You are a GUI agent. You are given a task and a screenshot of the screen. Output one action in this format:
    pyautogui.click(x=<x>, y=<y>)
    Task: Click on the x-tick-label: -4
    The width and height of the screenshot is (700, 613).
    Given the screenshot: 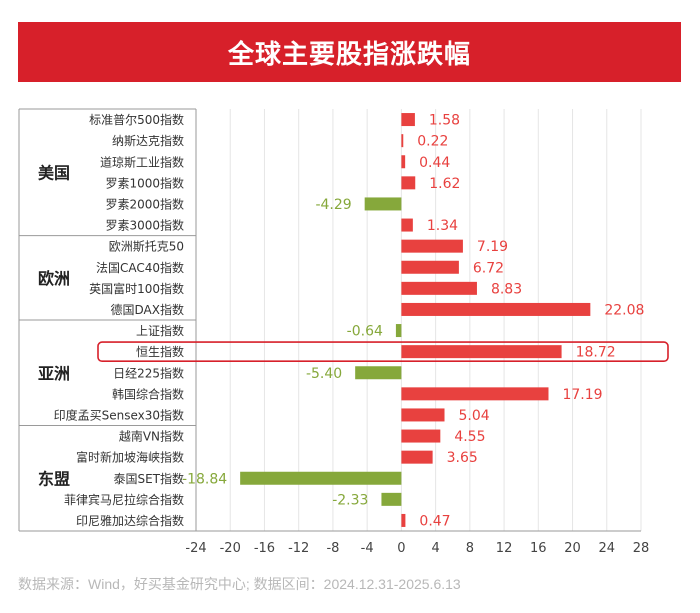 What is the action you would take?
    pyautogui.click(x=367, y=548)
    